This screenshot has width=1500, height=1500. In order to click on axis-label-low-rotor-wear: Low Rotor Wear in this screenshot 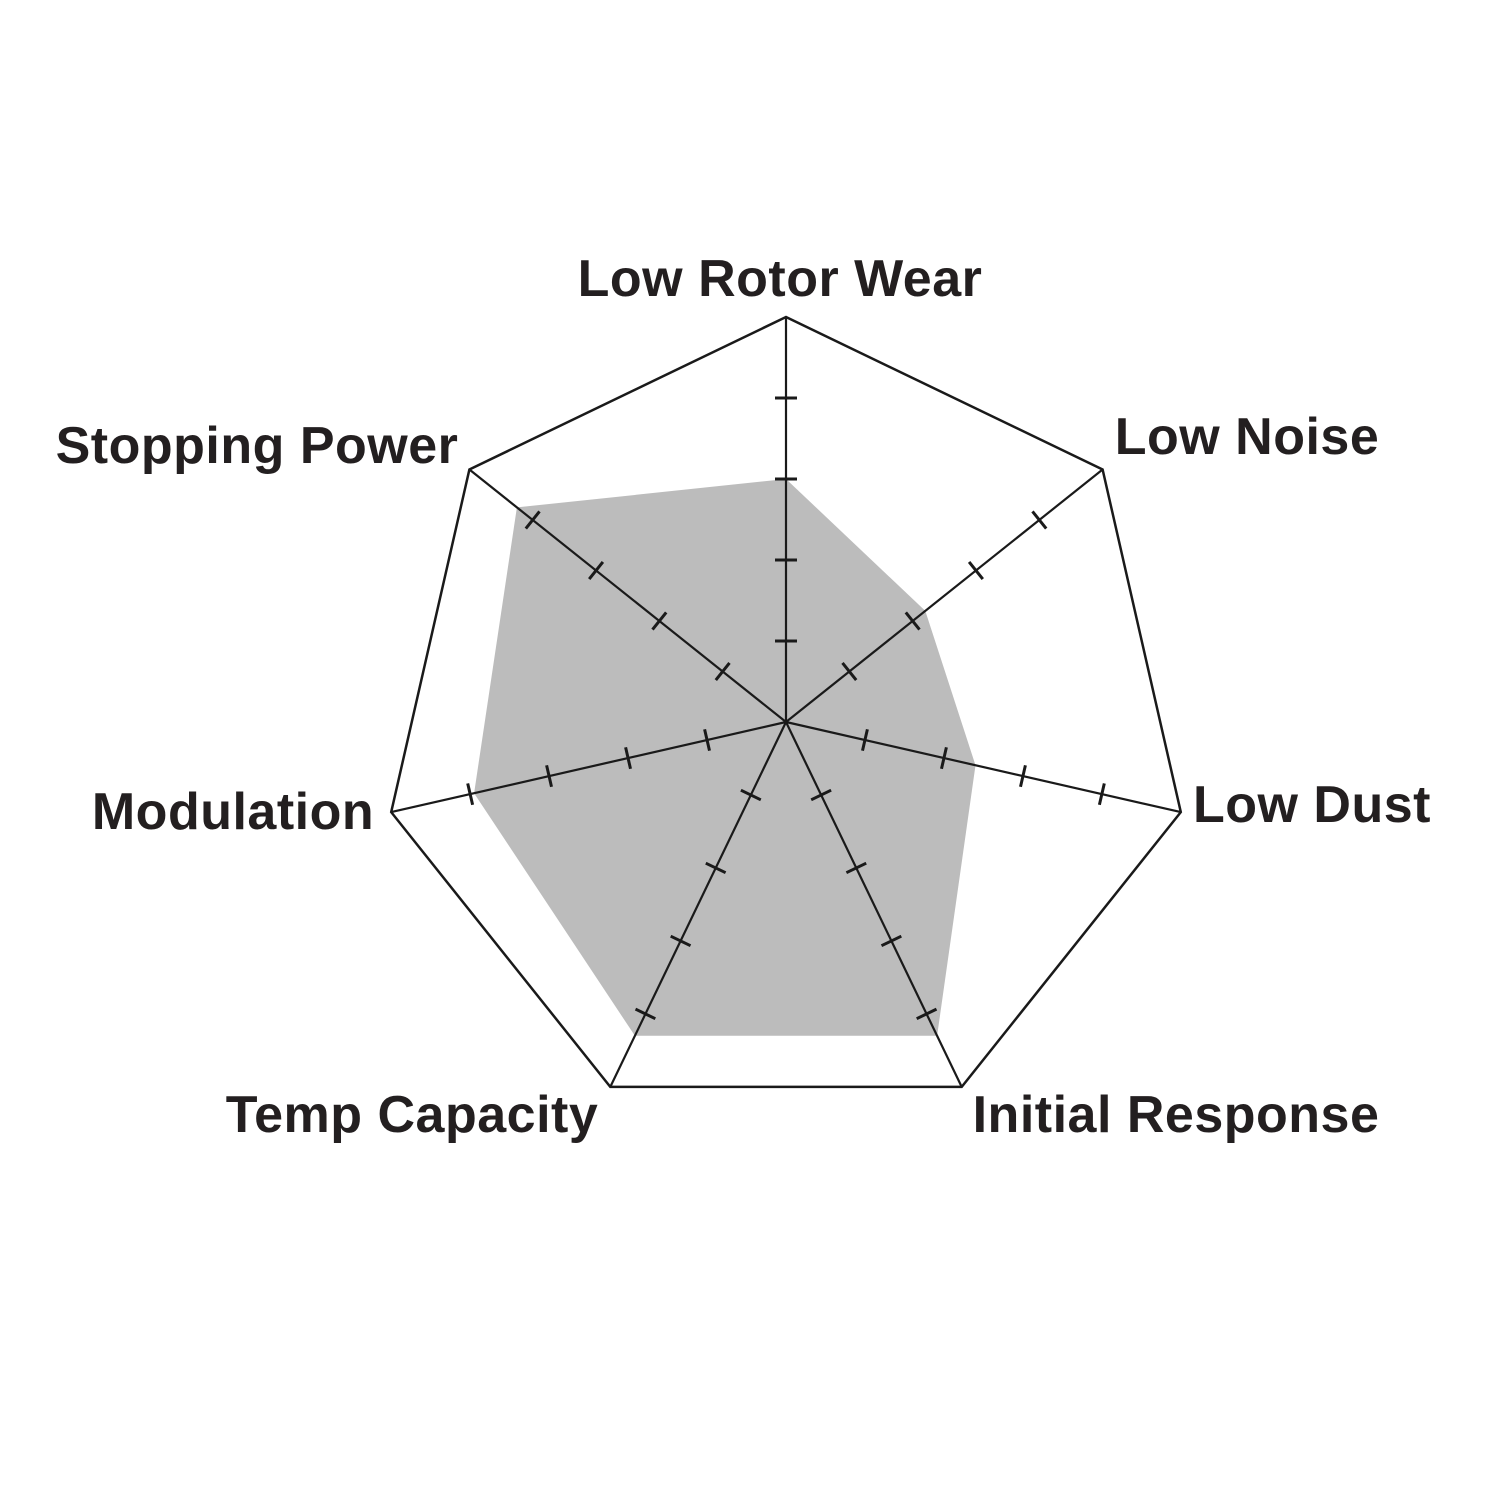, I will do `click(780, 279)`.